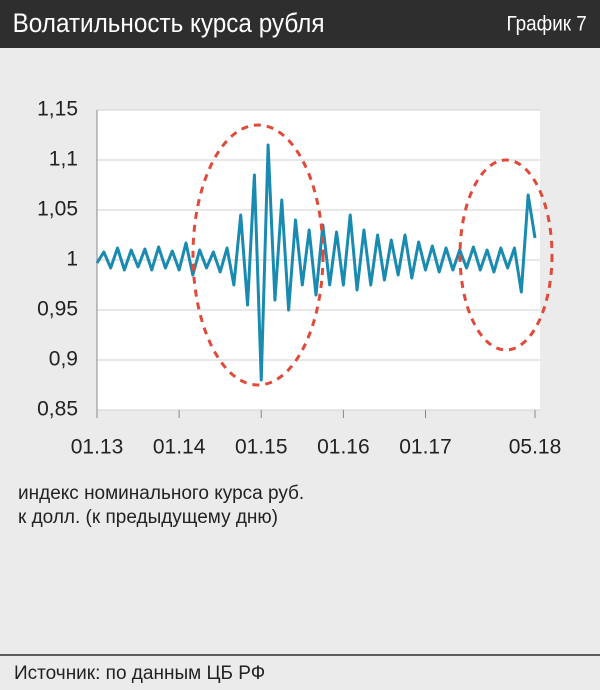 This screenshot has height=690, width=600. I want to click on x-tick-label: 01.15, so click(261, 447).